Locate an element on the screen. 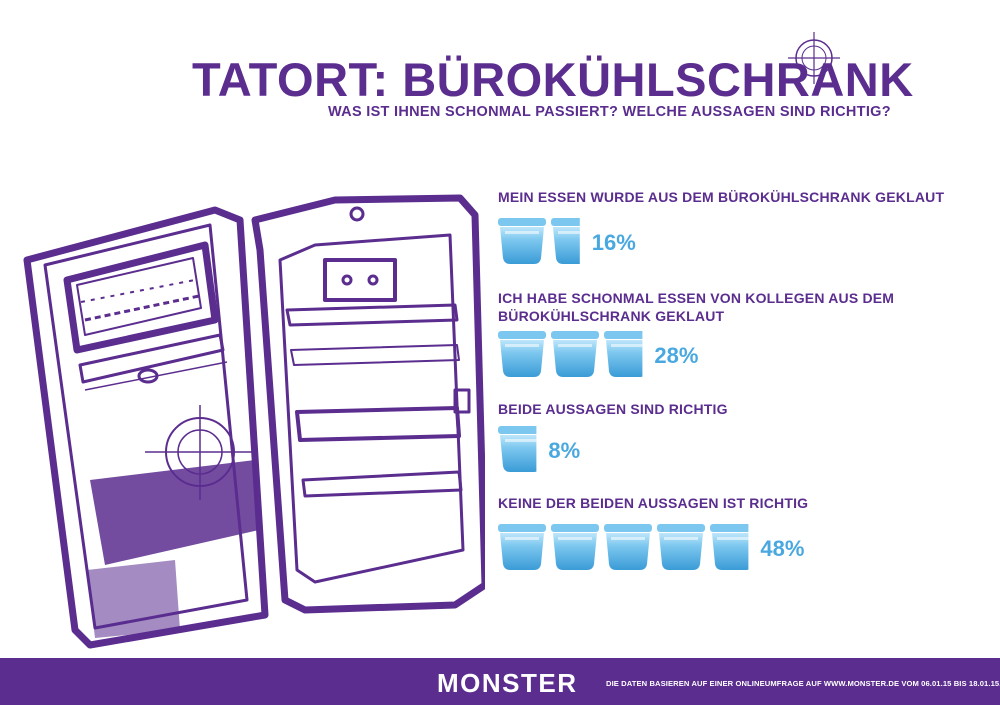 The image size is (1000, 705). percent-label: 8% is located at coordinates (564, 450).